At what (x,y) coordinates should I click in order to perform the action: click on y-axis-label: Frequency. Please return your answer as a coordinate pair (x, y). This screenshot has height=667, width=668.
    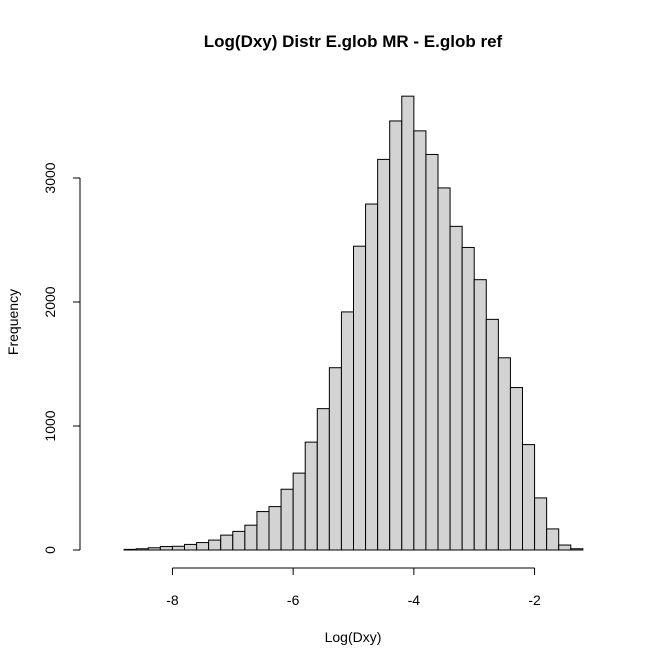
    Looking at the image, I should click on (13, 322).